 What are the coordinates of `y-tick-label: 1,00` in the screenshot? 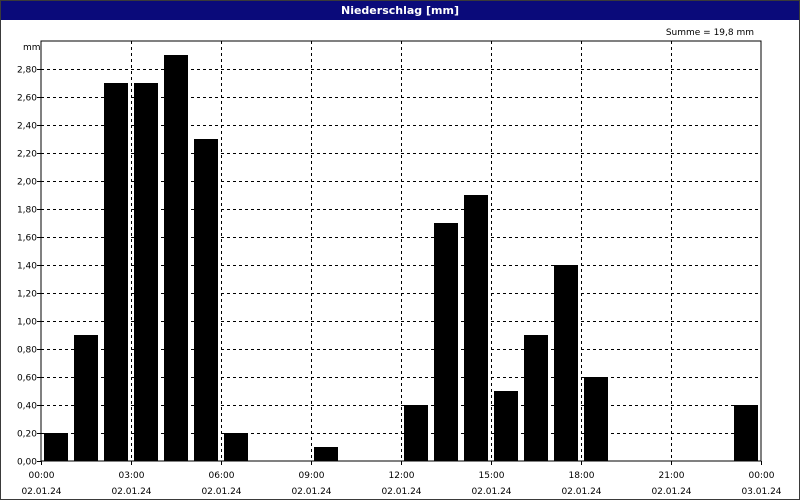 It's located at (27, 323).